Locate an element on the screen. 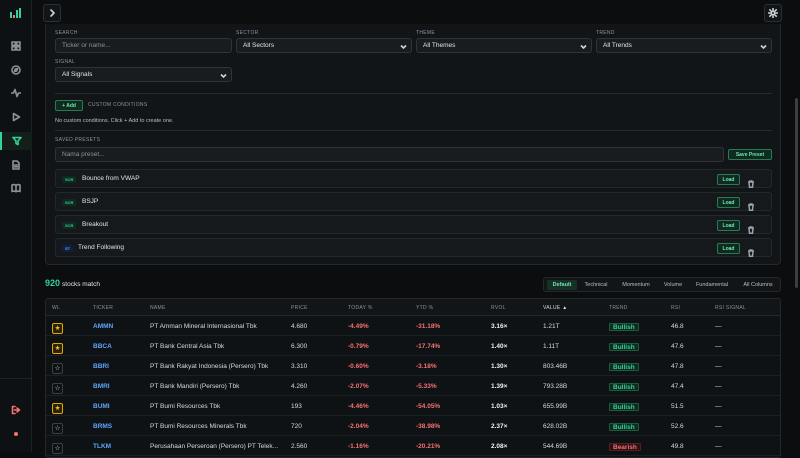 This screenshot has height=458, width=800. ticker-link: BRMS is located at coordinates (103, 426).